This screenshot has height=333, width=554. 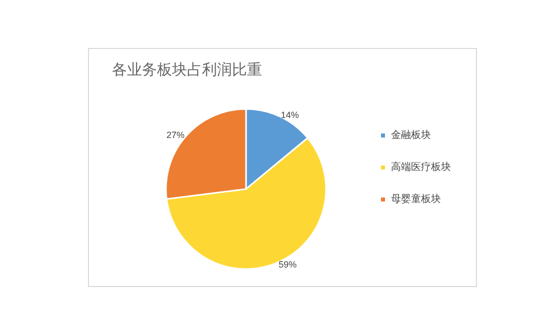 What do you see at coordinates (187, 69) in the screenshot?
I see `chart-title: 各业务板块占利润比重` at bounding box center [187, 69].